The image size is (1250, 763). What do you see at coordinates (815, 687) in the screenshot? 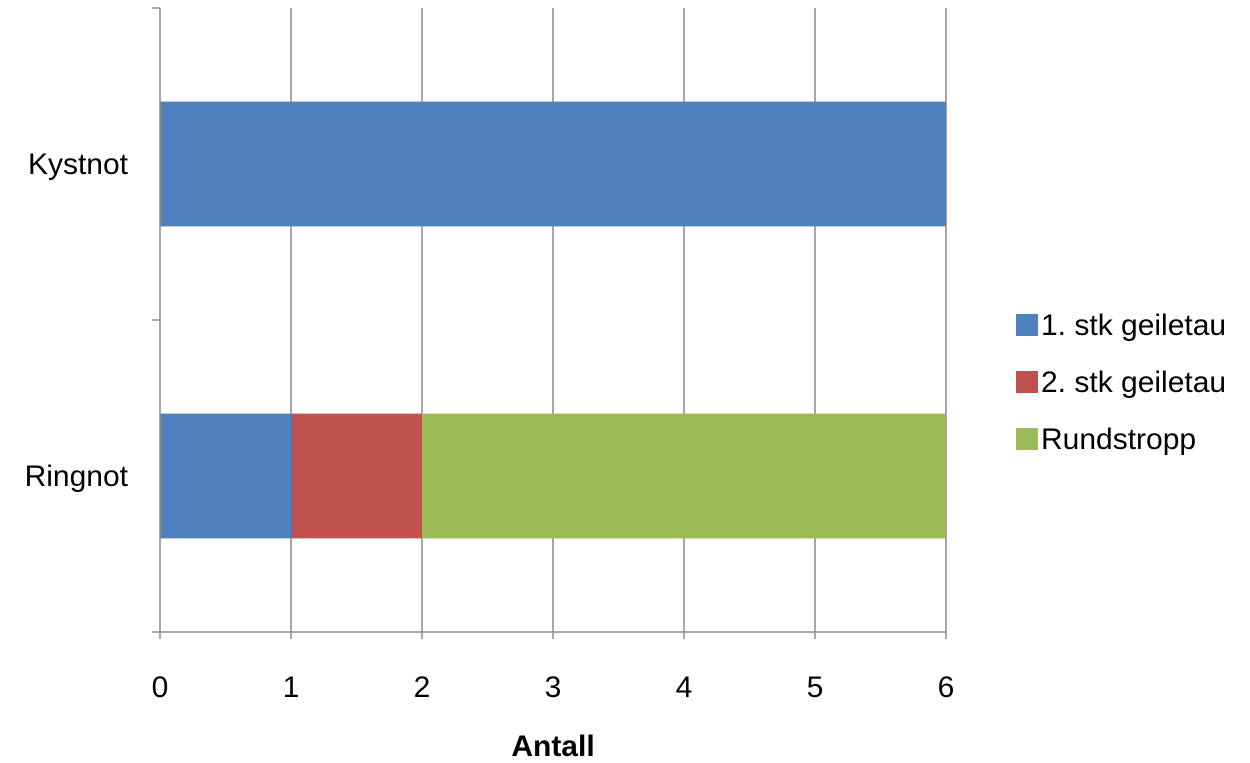
I see `x-tick-5: 5` at bounding box center [815, 687].